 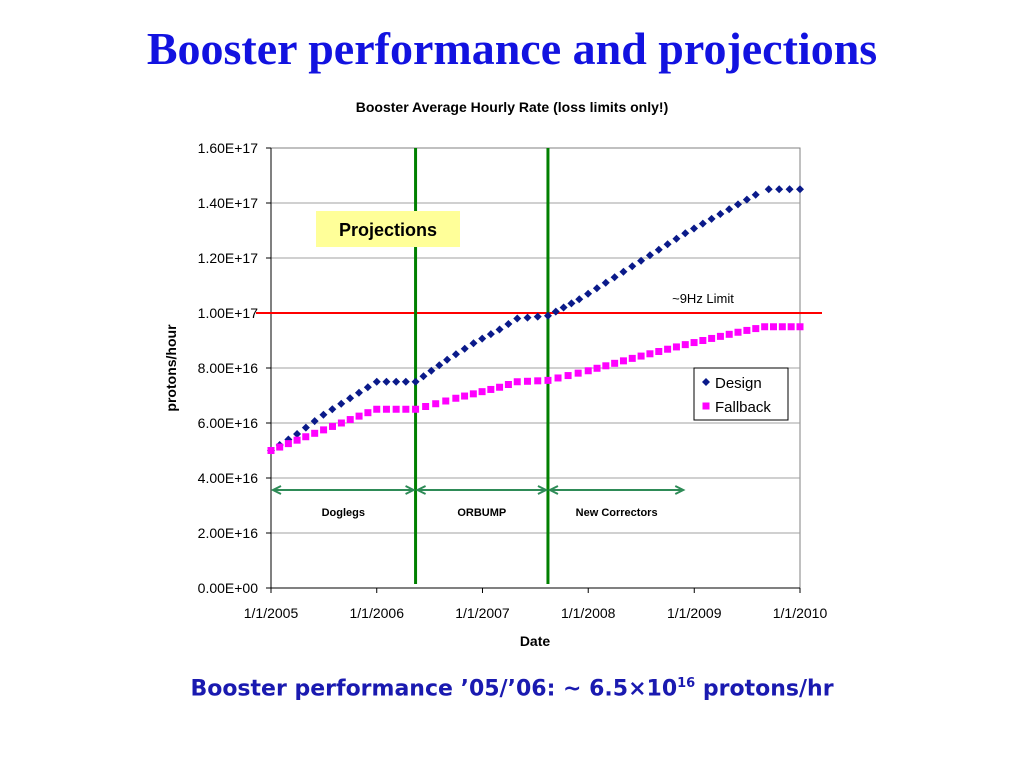 I want to click on span-label: ORBUMP, so click(x=481, y=513).